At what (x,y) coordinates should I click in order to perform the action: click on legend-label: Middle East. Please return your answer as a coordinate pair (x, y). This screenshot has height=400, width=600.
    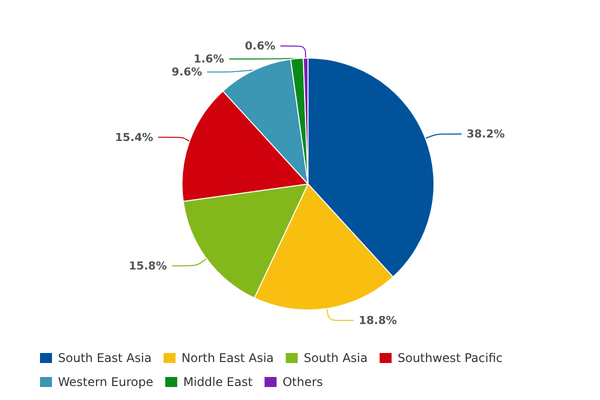
    Looking at the image, I should click on (218, 382).